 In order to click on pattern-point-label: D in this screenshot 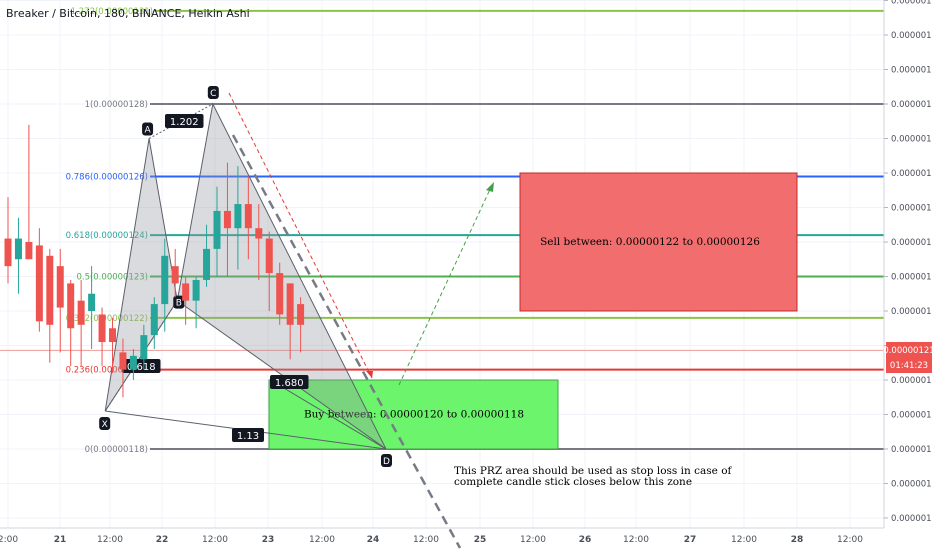, I will do `click(386, 462)`.